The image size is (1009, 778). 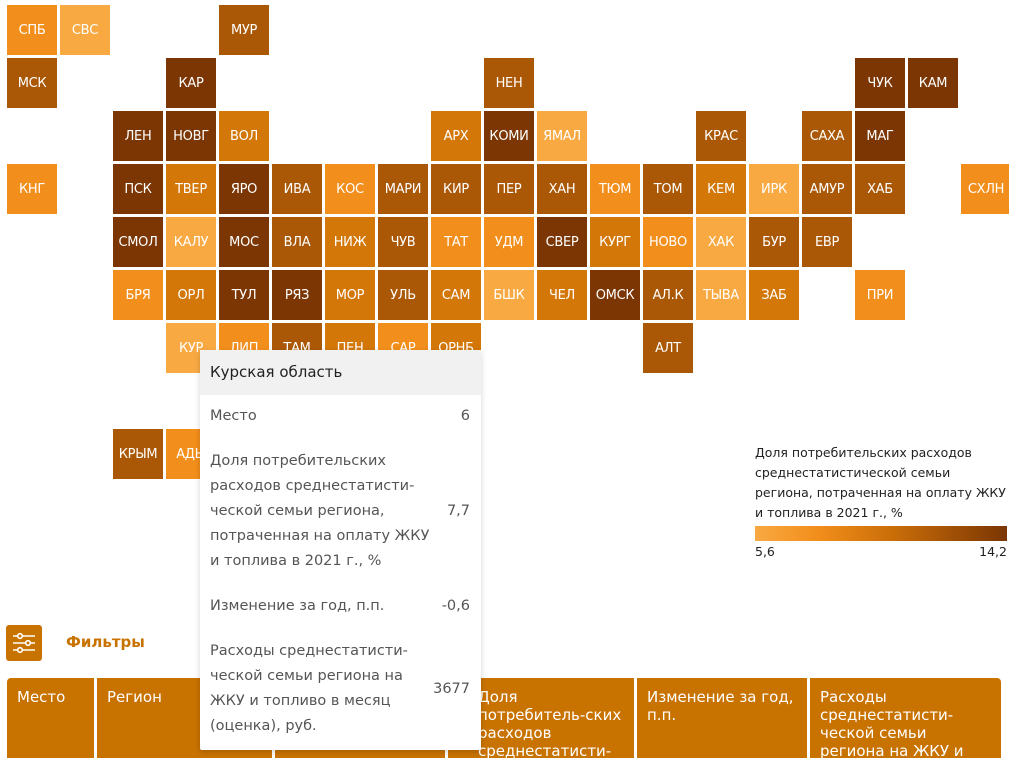 What do you see at coordinates (244, 189) in the screenshot?
I see `region-tile: ЯРО` at bounding box center [244, 189].